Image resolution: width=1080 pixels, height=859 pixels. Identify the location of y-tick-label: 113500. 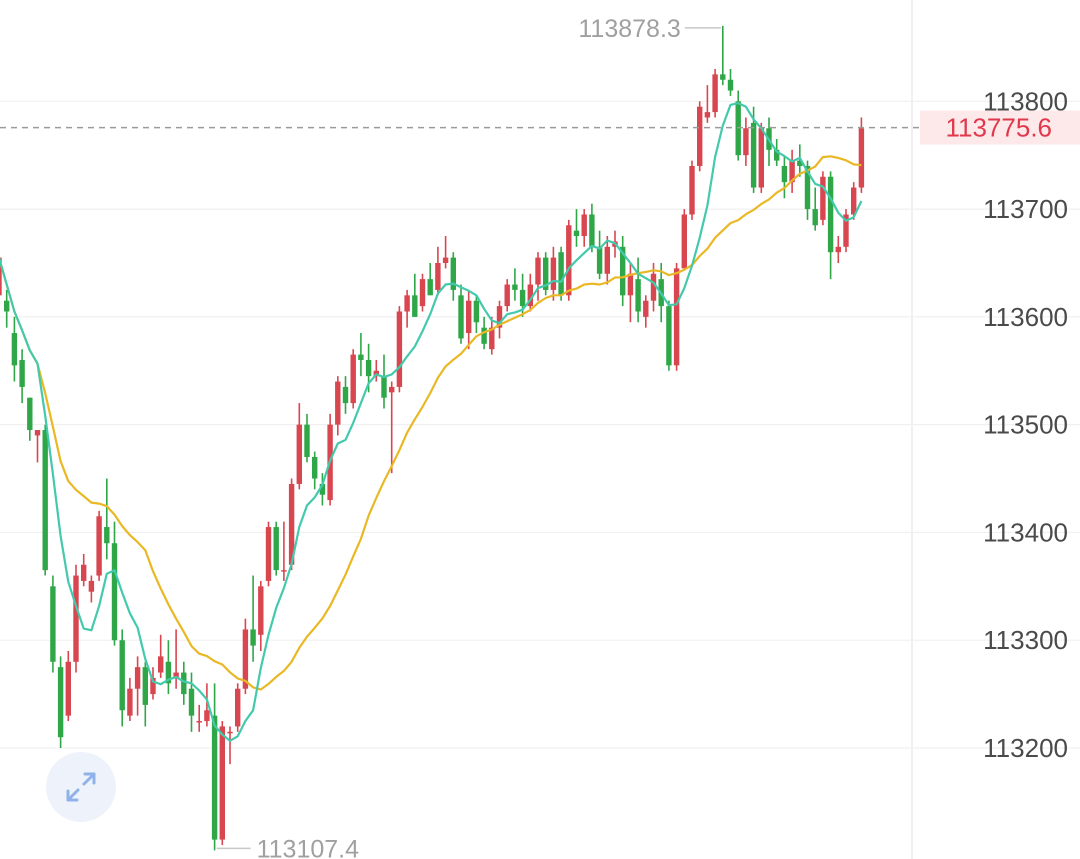
(1025, 425).